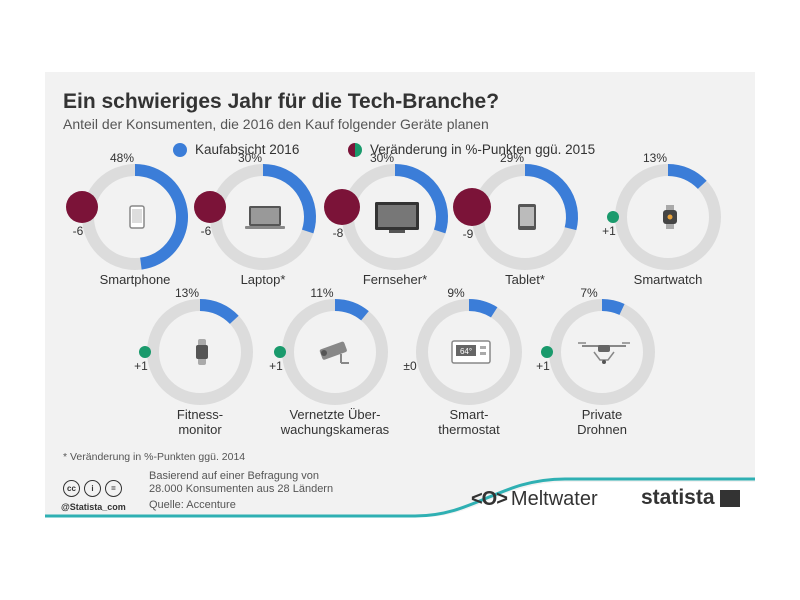 This screenshot has width=800, height=600. I want to click on cc-icon: cc, so click(71, 488).